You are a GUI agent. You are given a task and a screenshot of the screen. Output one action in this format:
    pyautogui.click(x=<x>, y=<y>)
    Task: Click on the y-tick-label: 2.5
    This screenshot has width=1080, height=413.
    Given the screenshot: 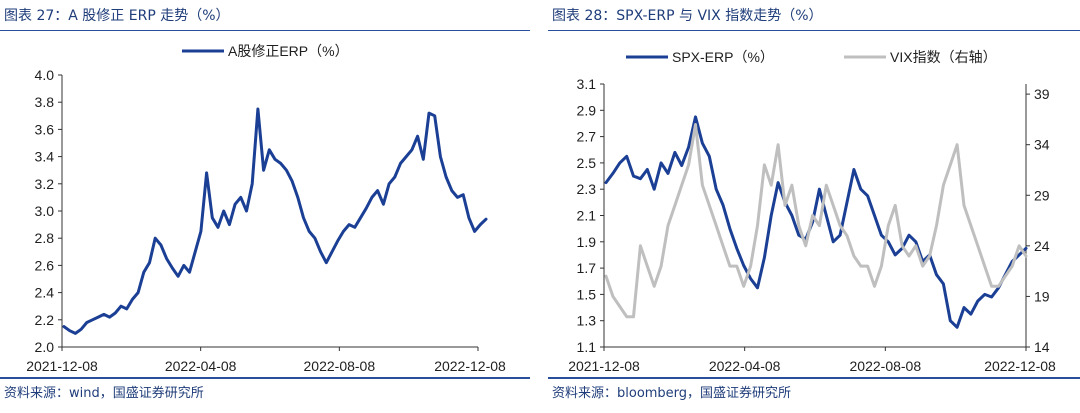 What is the action you would take?
    pyautogui.click(x=587, y=163)
    